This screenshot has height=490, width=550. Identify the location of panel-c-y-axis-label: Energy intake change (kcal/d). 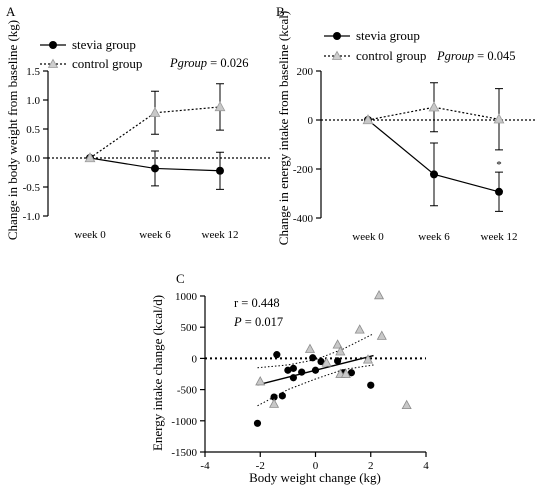
(157, 373).